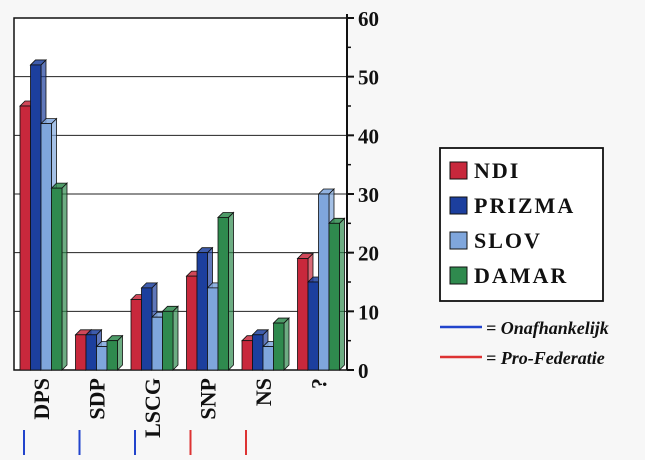  What do you see at coordinates (263, 392) in the screenshot?
I see `x-tick-label: NS` at bounding box center [263, 392].